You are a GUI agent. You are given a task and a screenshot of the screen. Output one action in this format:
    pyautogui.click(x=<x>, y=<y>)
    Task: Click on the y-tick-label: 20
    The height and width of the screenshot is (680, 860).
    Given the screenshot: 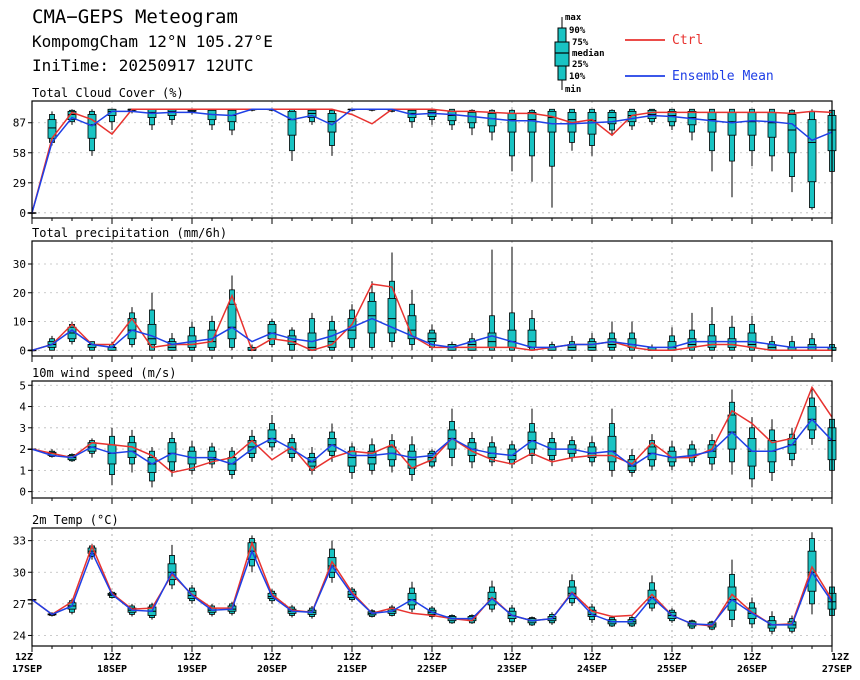 What is the action you would take?
    pyautogui.click(x=19, y=293)
    